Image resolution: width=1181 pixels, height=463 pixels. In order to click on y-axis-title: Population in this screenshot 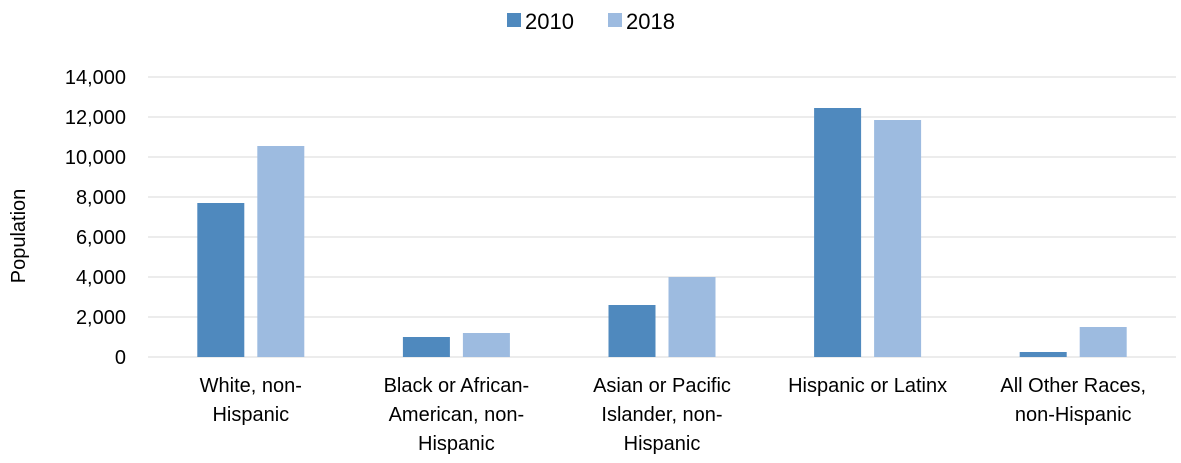, I will do `click(19, 236)`.